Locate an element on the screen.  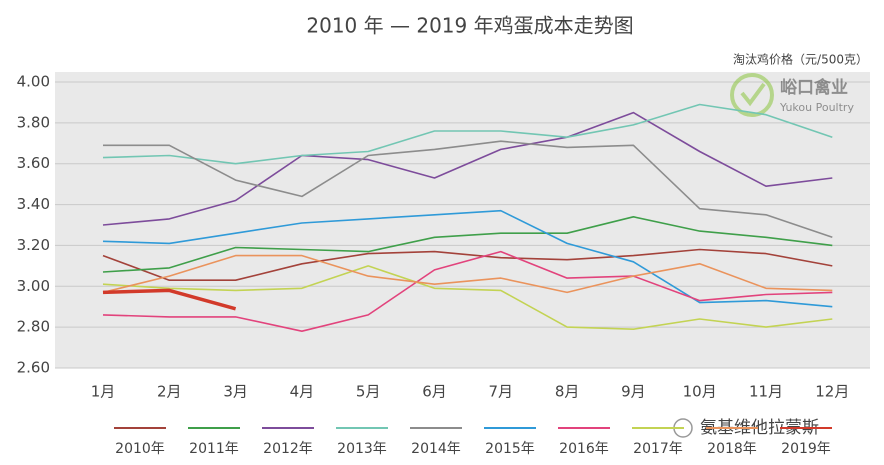
y-tick-label: 3.40 is located at coordinates (33, 204).